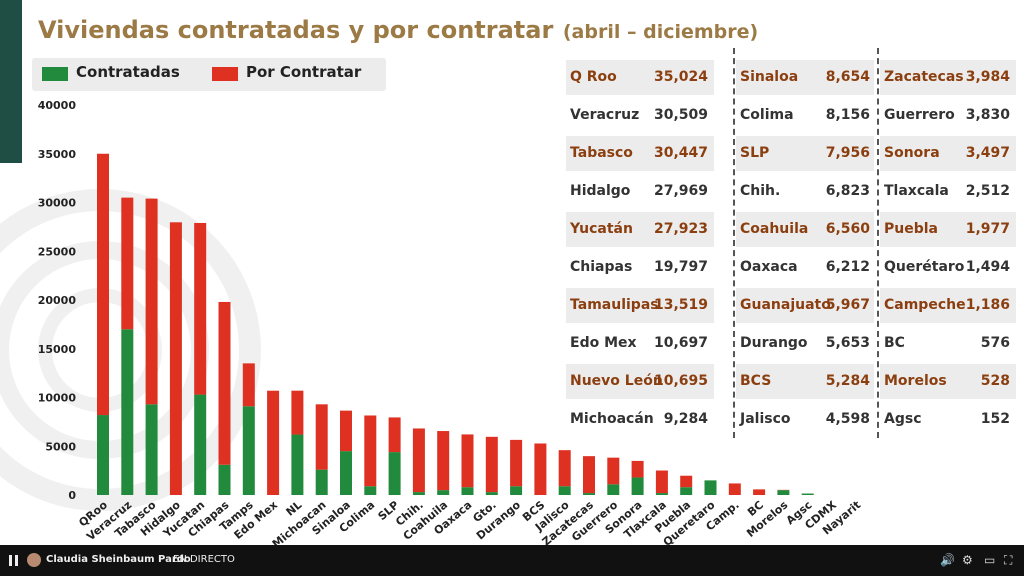 The image size is (1024, 576). I want to click on table-state-value: 1,186, so click(987, 305).